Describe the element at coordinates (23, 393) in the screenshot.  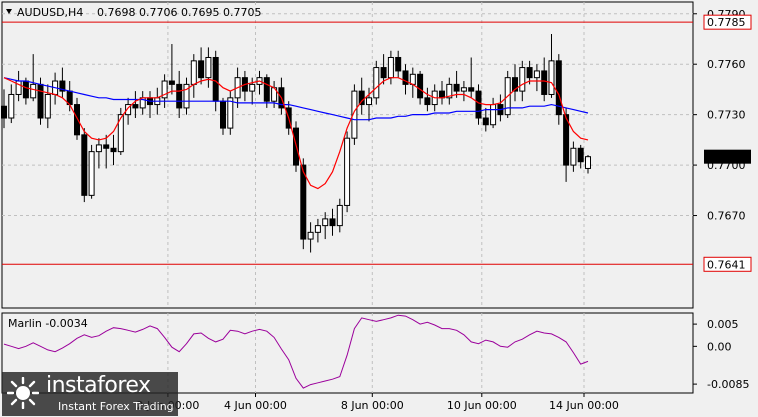
I see `sun-logo-icon` at that location.